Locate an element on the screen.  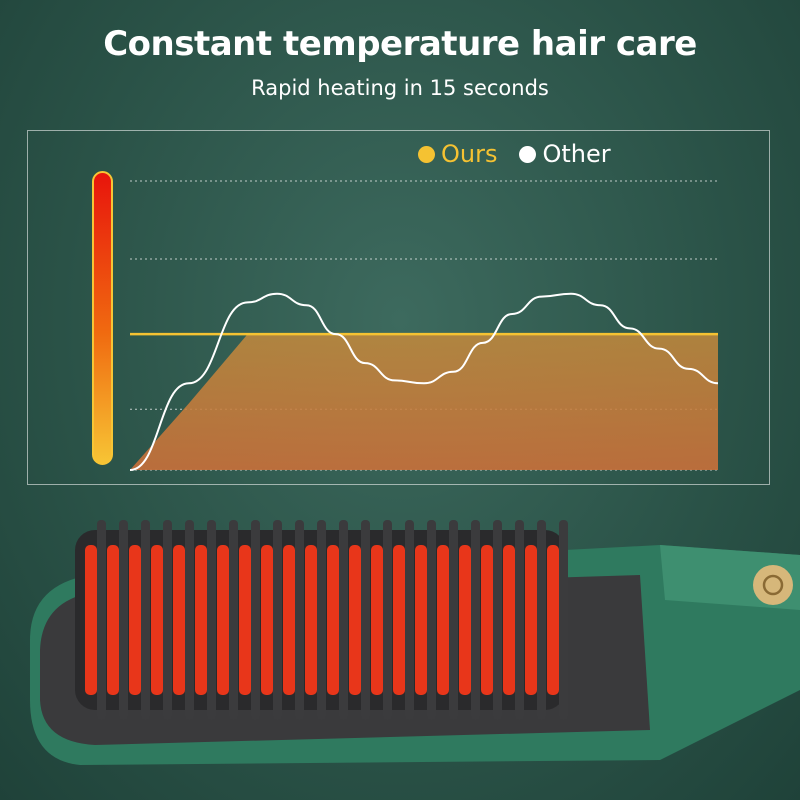
power-icon is located at coordinates (773, 585).